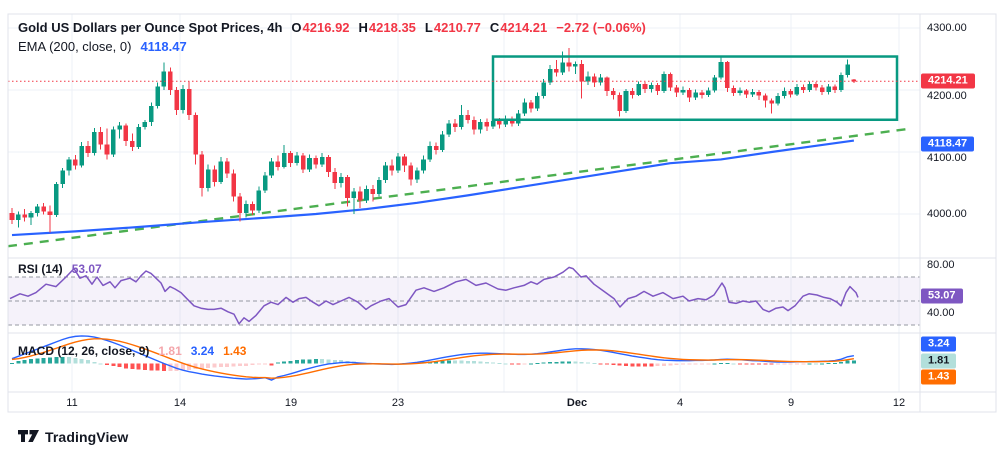  I want to click on axis-price-badge: 53.07, so click(942, 296).